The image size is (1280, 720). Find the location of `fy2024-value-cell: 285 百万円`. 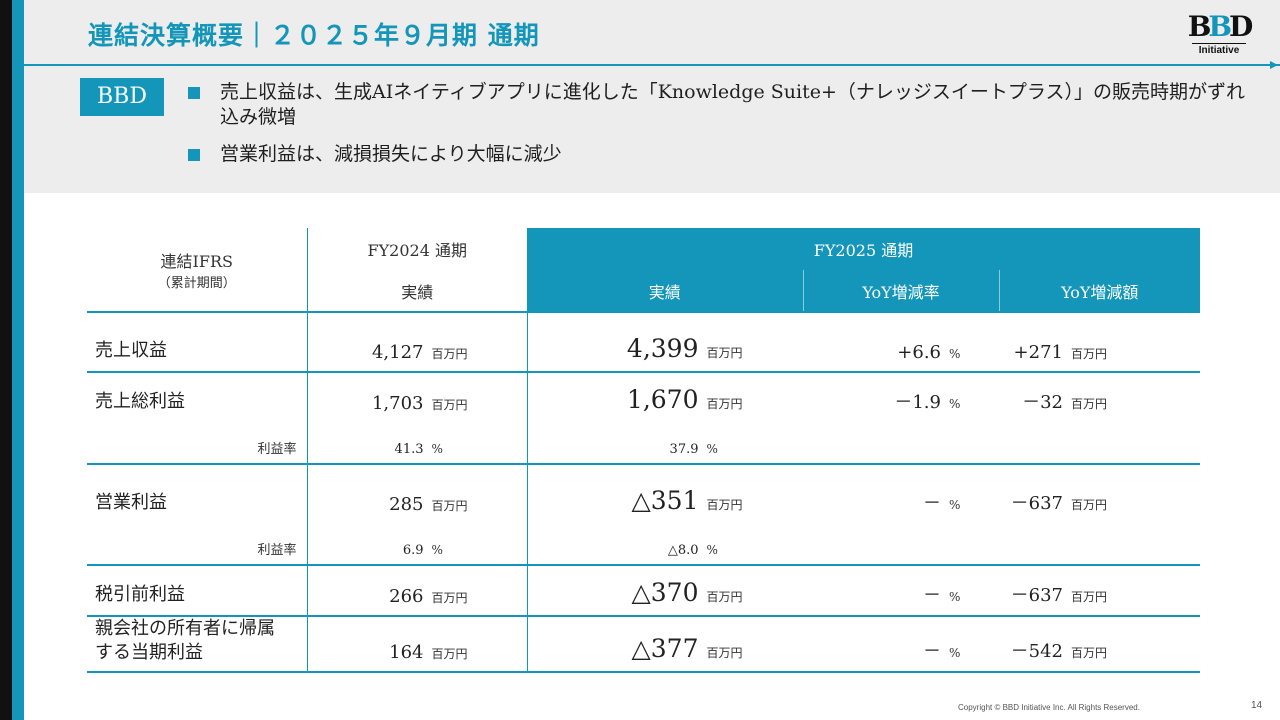

fy2024-value-cell: 285 百万円 is located at coordinates (416, 493).